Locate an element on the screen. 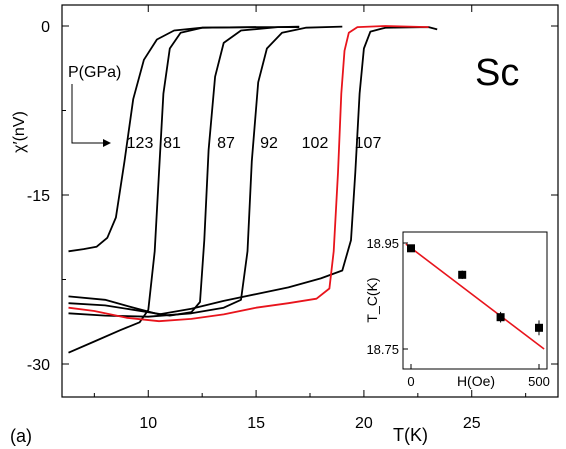 This screenshot has width=566, height=449. series-labels: 123 81 87 92 102 107 is located at coordinates (254, 143).